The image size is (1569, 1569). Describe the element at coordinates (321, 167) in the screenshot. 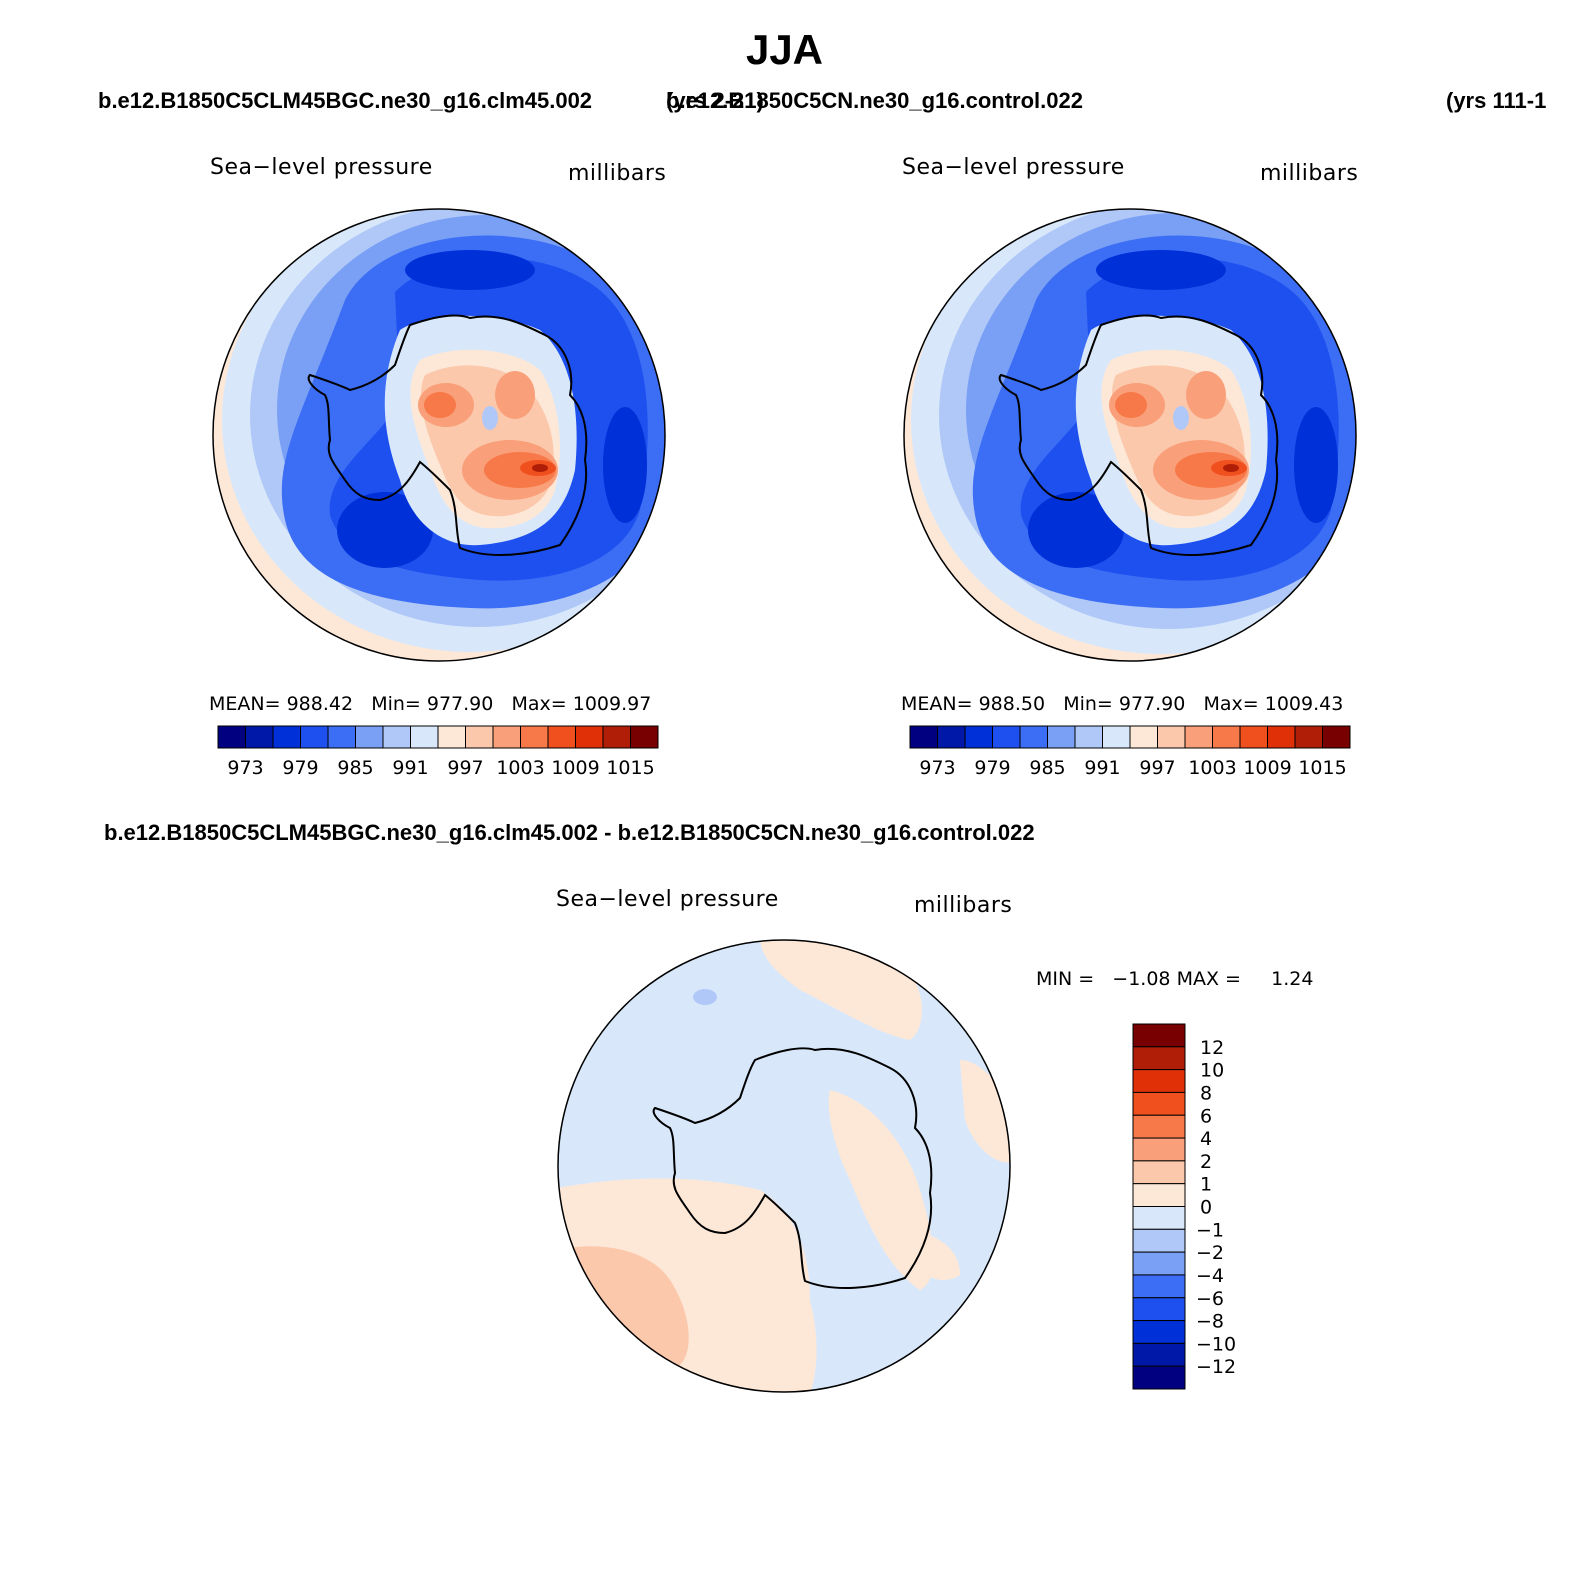

I see `left-variable-label: Sea−level pressure` at that location.